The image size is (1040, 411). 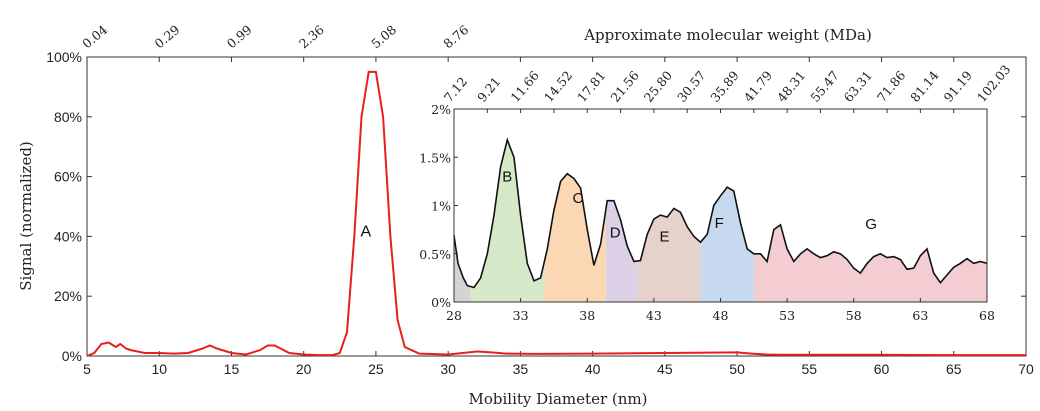 What do you see at coordinates (383, 36) in the screenshot?
I see `top-axis-label: 5.08` at bounding box center [383, 36].